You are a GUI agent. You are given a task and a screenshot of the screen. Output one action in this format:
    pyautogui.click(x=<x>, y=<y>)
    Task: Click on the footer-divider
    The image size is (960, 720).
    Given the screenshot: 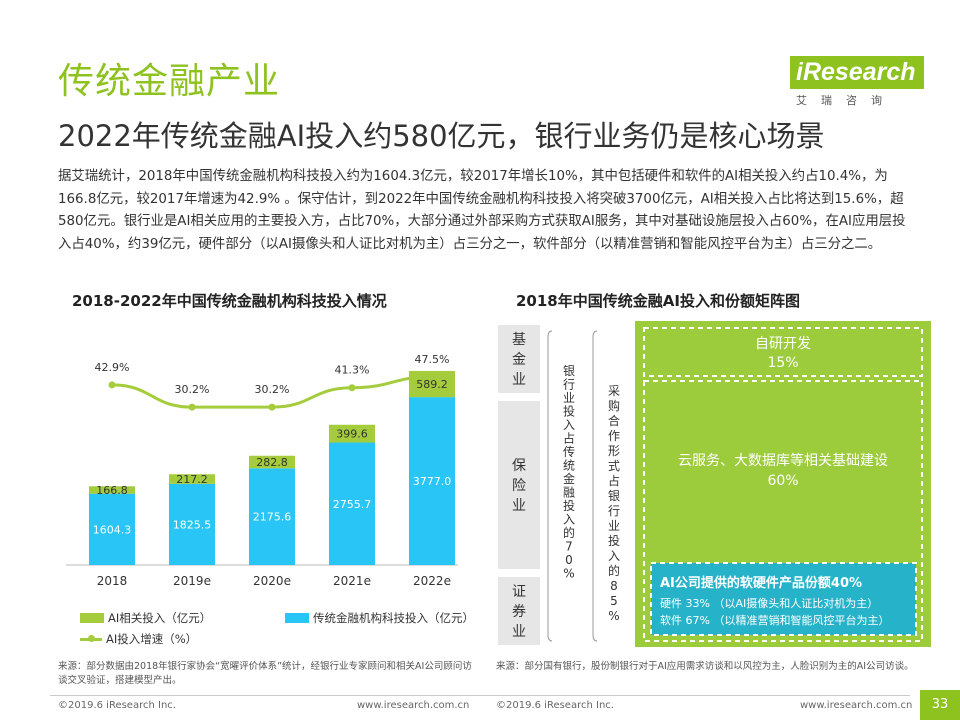 What is the action you would take?
    pyautogui.click(x=480, y=695)
    